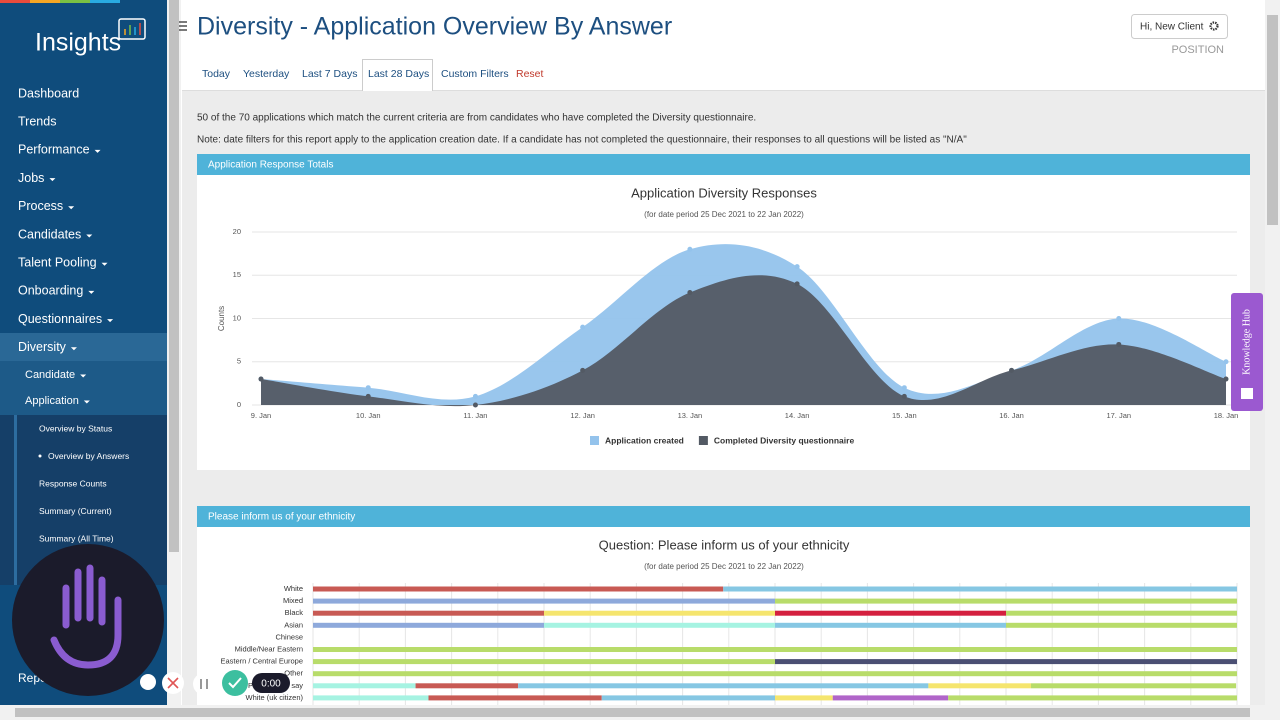 Image resolution: width=1280 pixels, height=720 pixels. I want to click on subsubmenu-item: Summary (All Time), so click(76, 538).